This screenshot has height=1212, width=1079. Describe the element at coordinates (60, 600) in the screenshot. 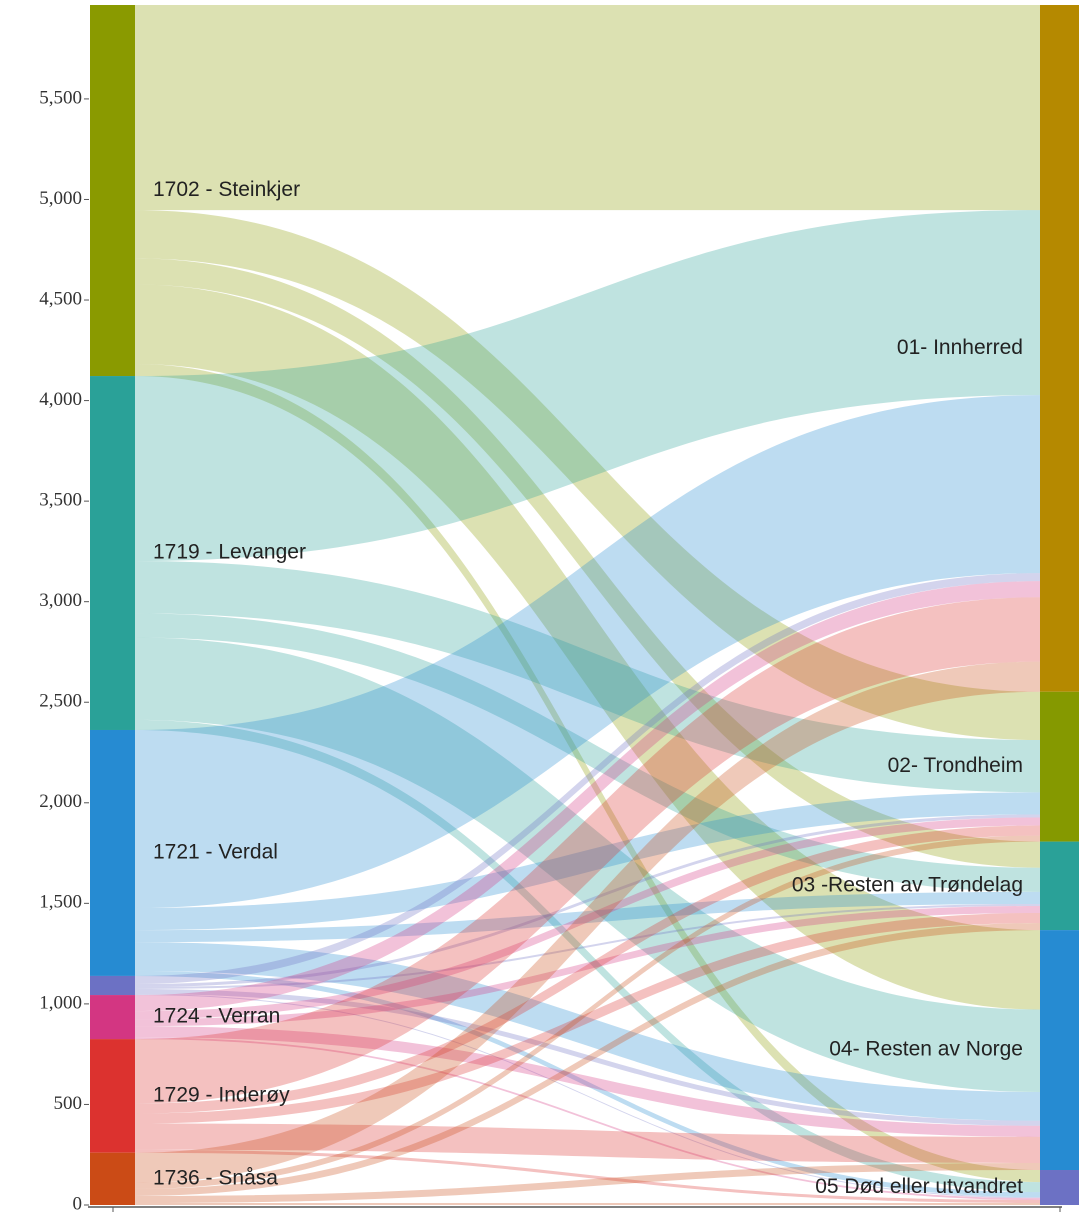

I see `y-tick-label: 3,000` at that location.